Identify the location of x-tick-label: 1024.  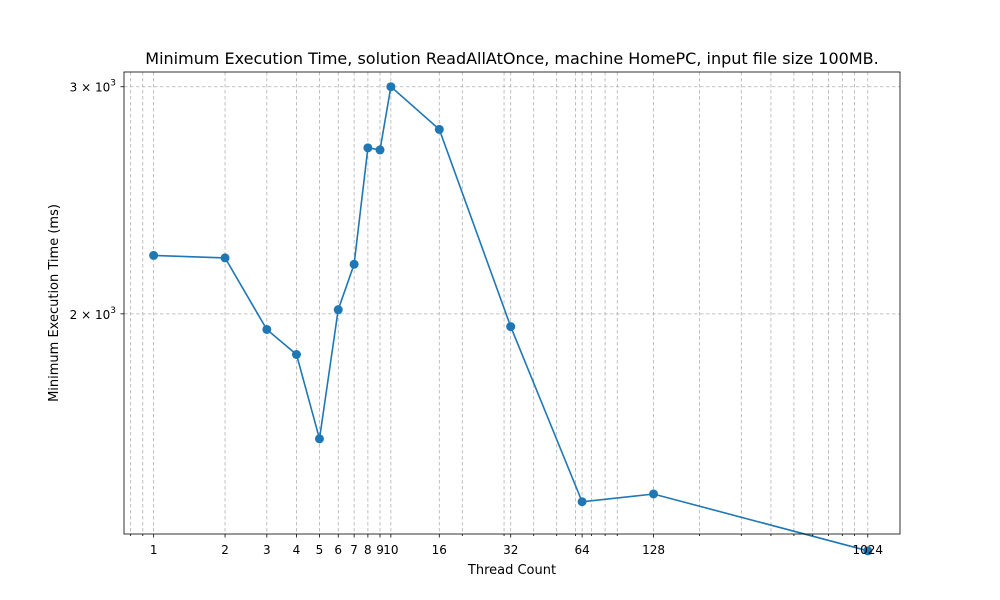
(868, 550).